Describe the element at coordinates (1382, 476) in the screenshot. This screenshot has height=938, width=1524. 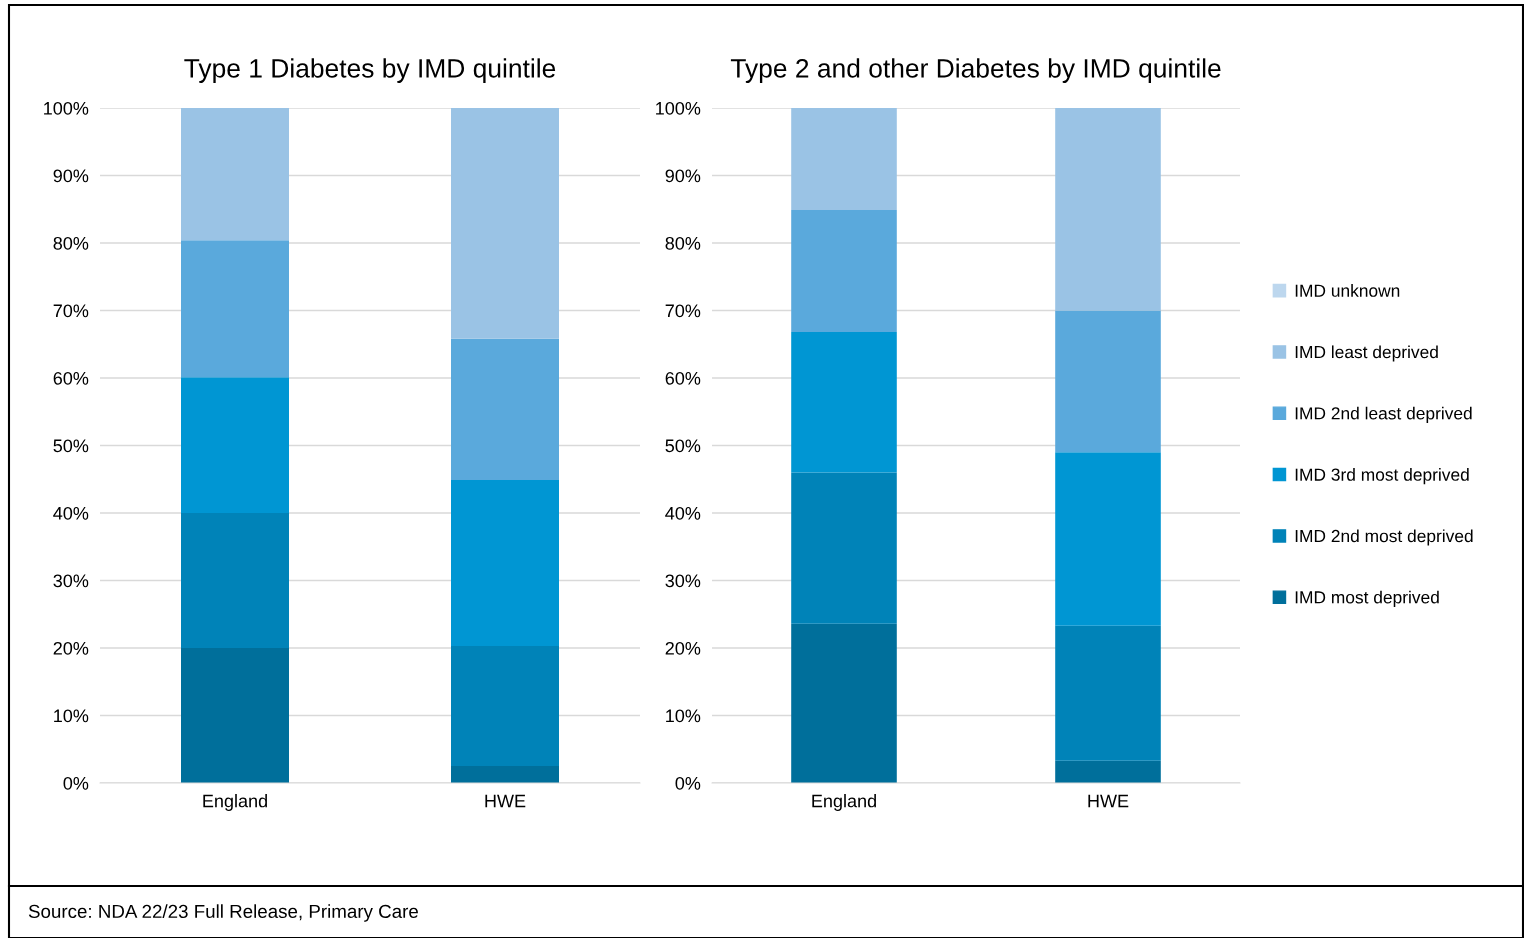
I see `legend-label: IMD 3rd most deprived` at that location.